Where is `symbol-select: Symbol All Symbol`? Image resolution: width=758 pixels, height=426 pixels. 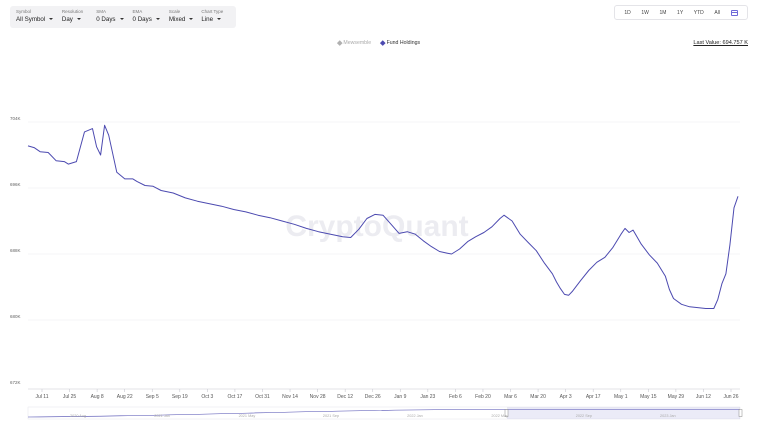 symbol-select: Symbol All Symbol is located at coordinates (39, 18).